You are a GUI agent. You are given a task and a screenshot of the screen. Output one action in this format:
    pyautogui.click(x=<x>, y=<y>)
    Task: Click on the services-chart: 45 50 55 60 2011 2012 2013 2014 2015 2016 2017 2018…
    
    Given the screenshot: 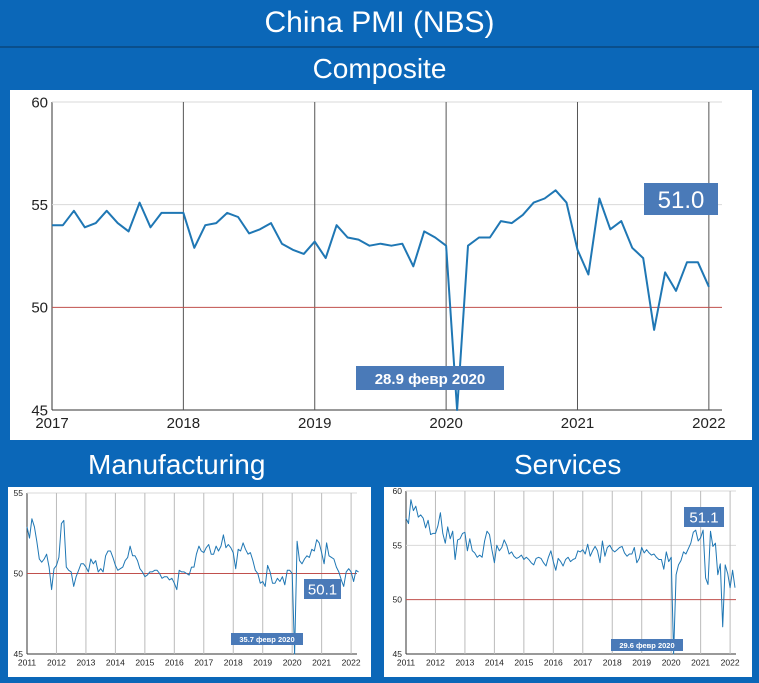 What is the action you would take?
    pyautogui.click(x=566, y=577)
    